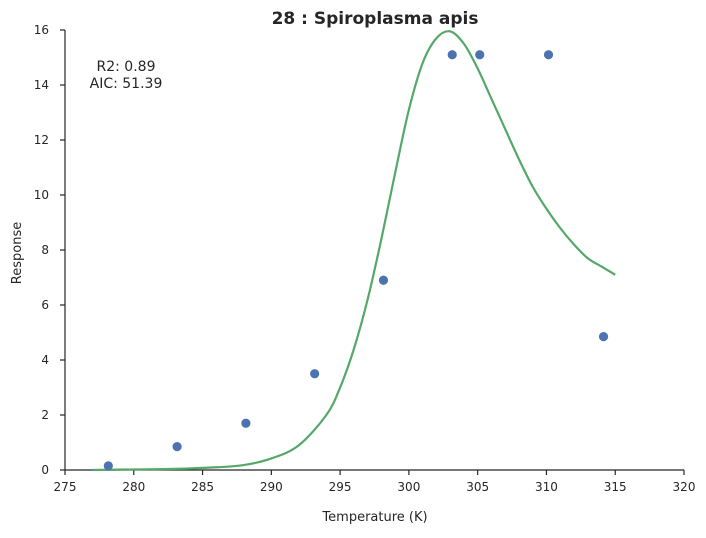 This screenshot has height=538, width=706. I want to click on y-tick-label: 14, so click(41, 85).